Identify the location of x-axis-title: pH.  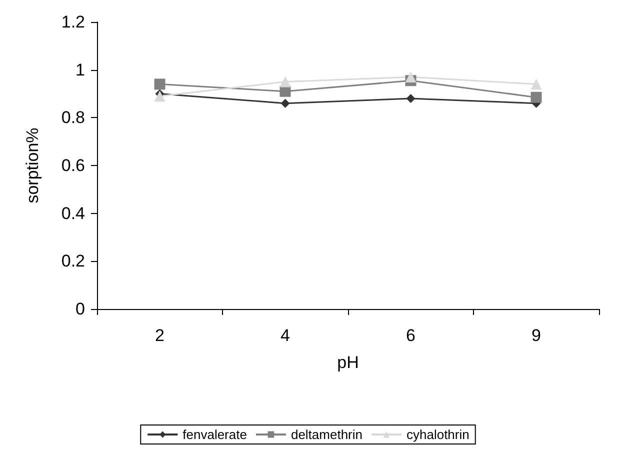
(348, 362).